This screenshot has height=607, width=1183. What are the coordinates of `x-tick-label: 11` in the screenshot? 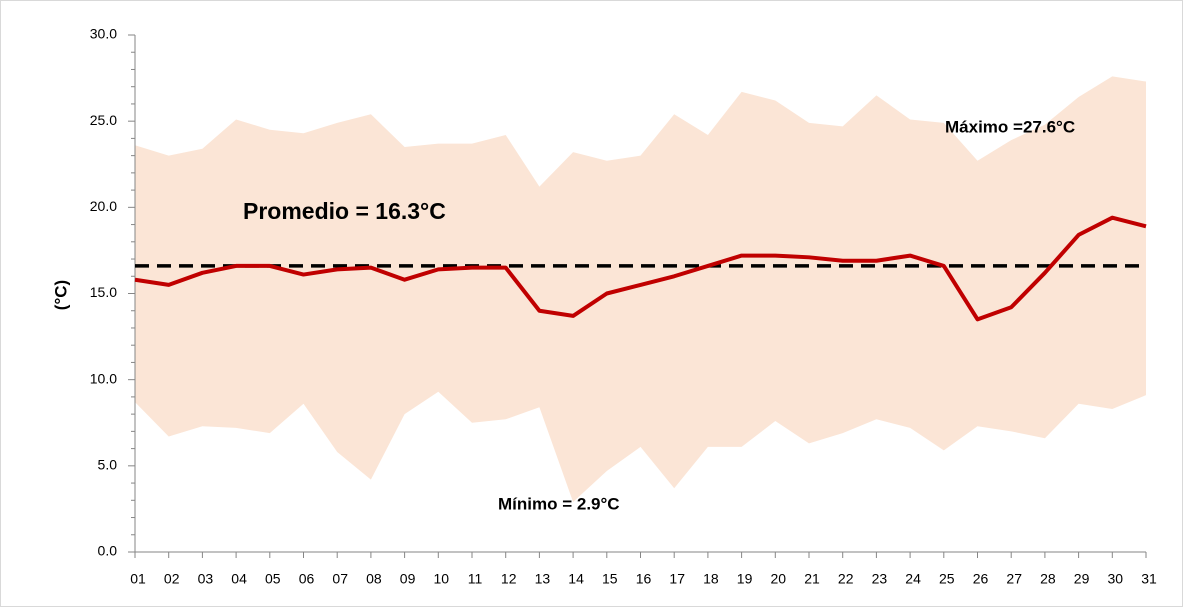 It's located at (475, 579).